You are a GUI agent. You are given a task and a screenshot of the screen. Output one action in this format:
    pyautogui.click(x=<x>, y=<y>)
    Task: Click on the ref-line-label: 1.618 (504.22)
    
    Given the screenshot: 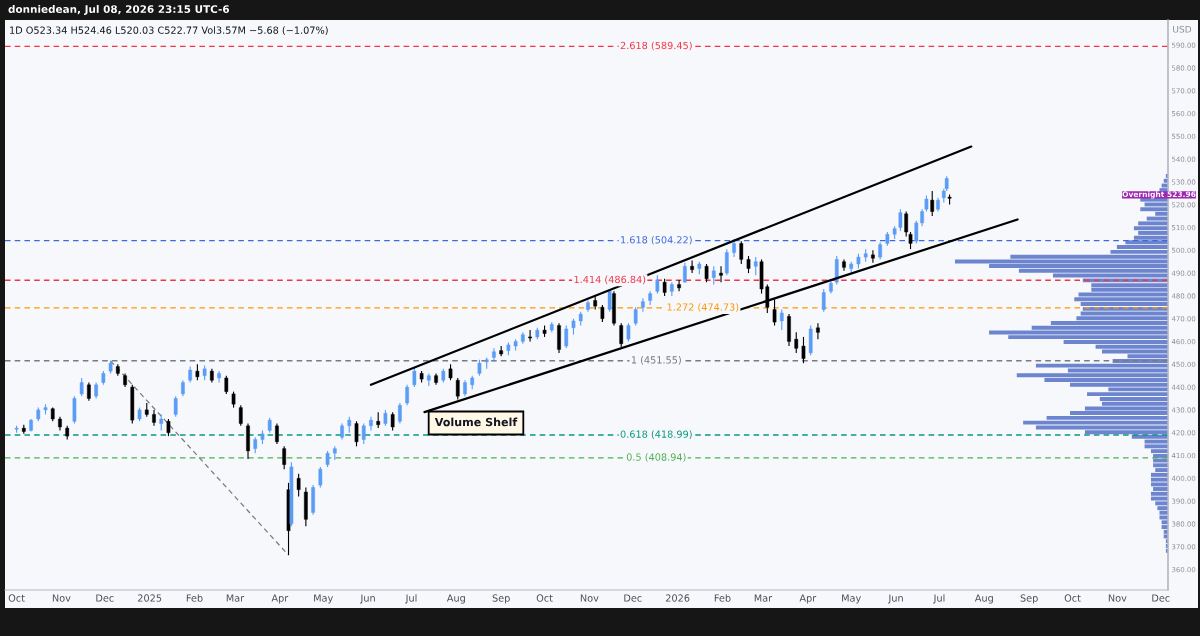 What is the action you would take?
    pyautogui.click(x=656, y=240)
    